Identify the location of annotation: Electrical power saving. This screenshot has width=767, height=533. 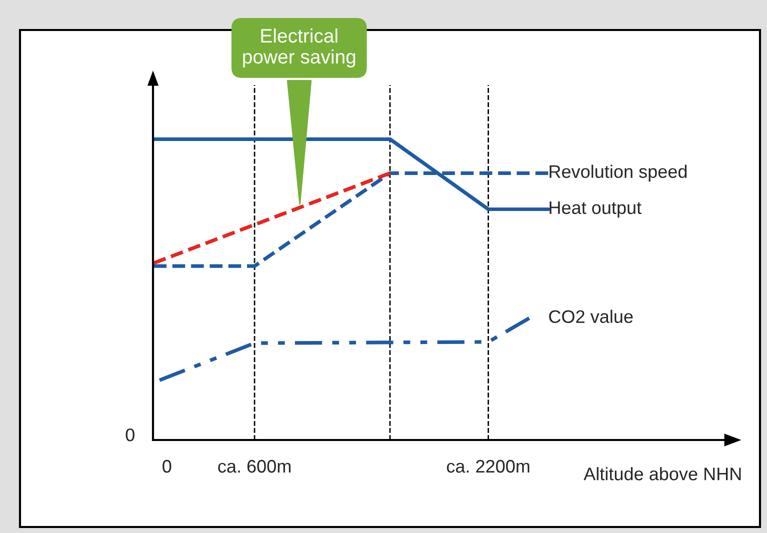
(299, 48).